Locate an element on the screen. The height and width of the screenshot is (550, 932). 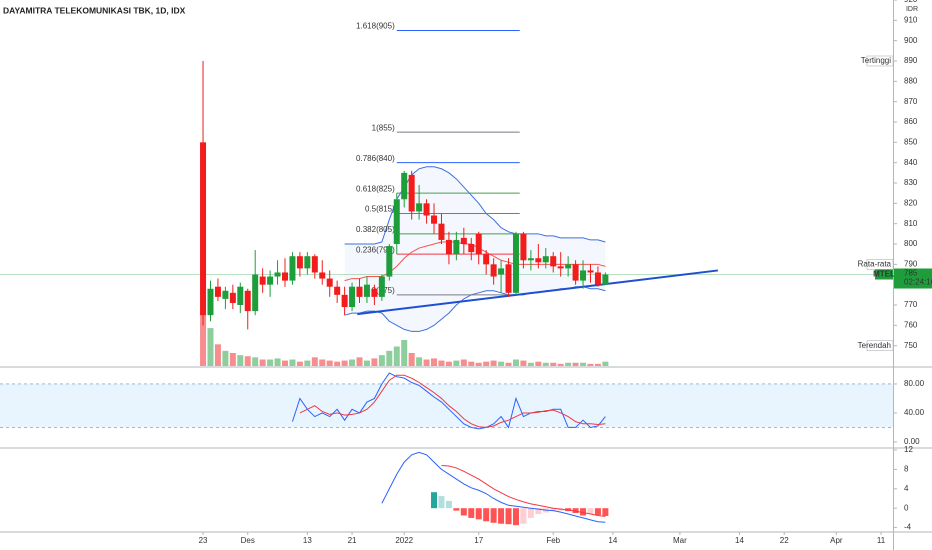
y-tick-label: 890 is located at coordinates (911, 60).